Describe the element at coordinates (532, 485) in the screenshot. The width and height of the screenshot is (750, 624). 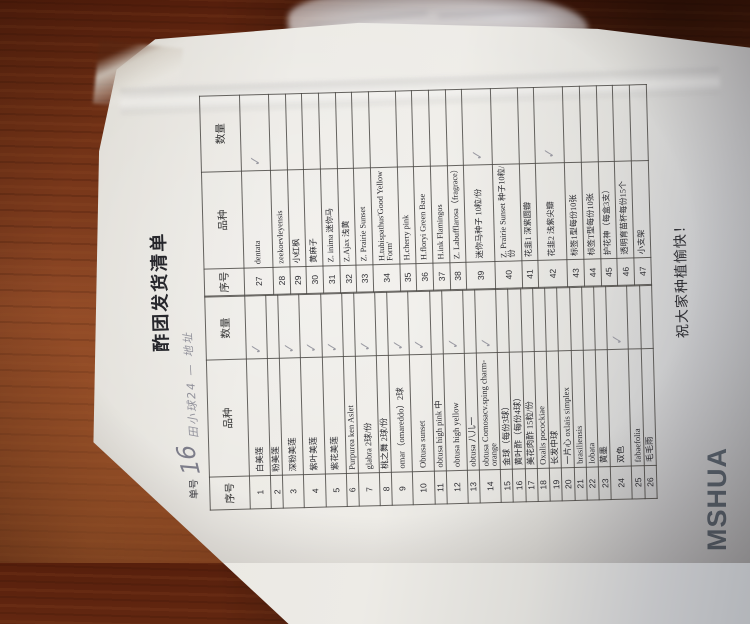
I see `row-number-cell: 17` at that location.